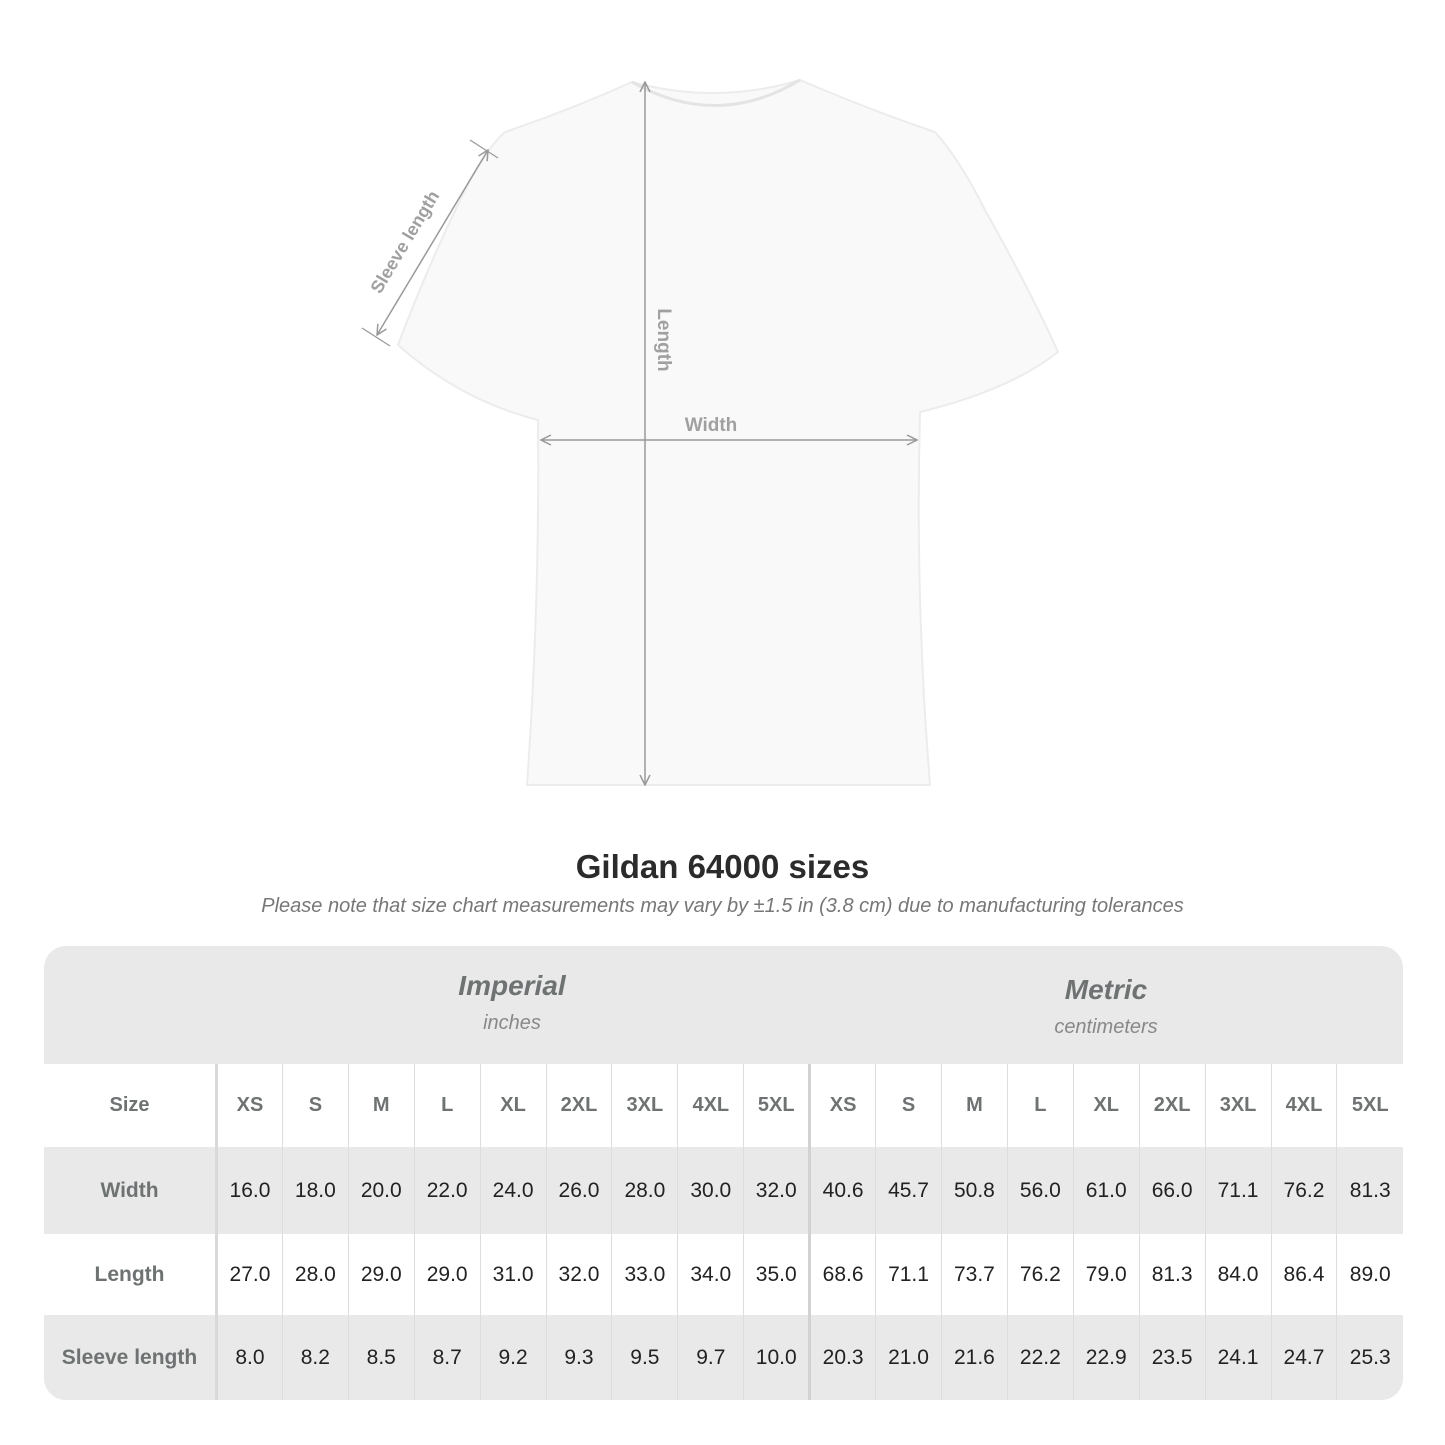 The height and width of the screenshot is (1445, 1445). What do you see at coordinates (1106, 1274) in the screenshot?
I see `metric-cell: 79.0` at bounding box center [1106, 1274].